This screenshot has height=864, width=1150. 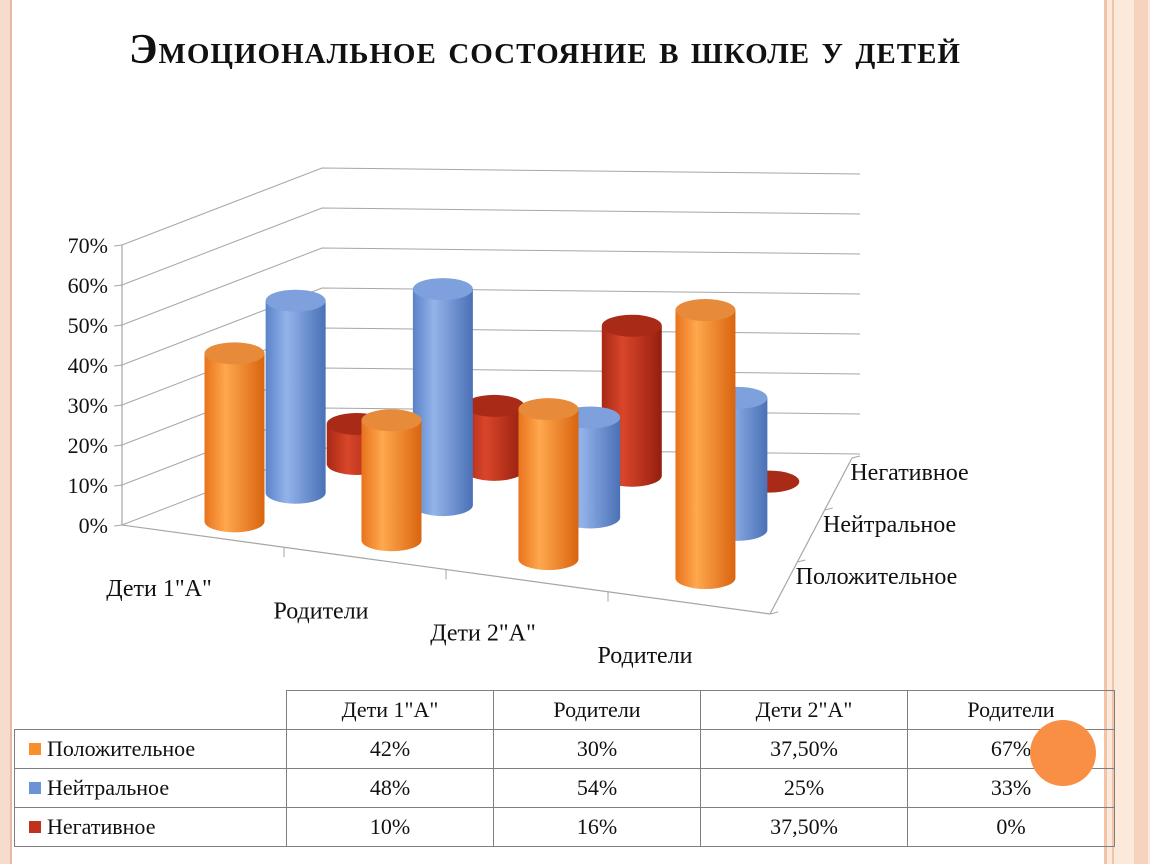 I want to click on slide-title: Эмоциональное состояние в школе у детей, so click(x=545, y=50).